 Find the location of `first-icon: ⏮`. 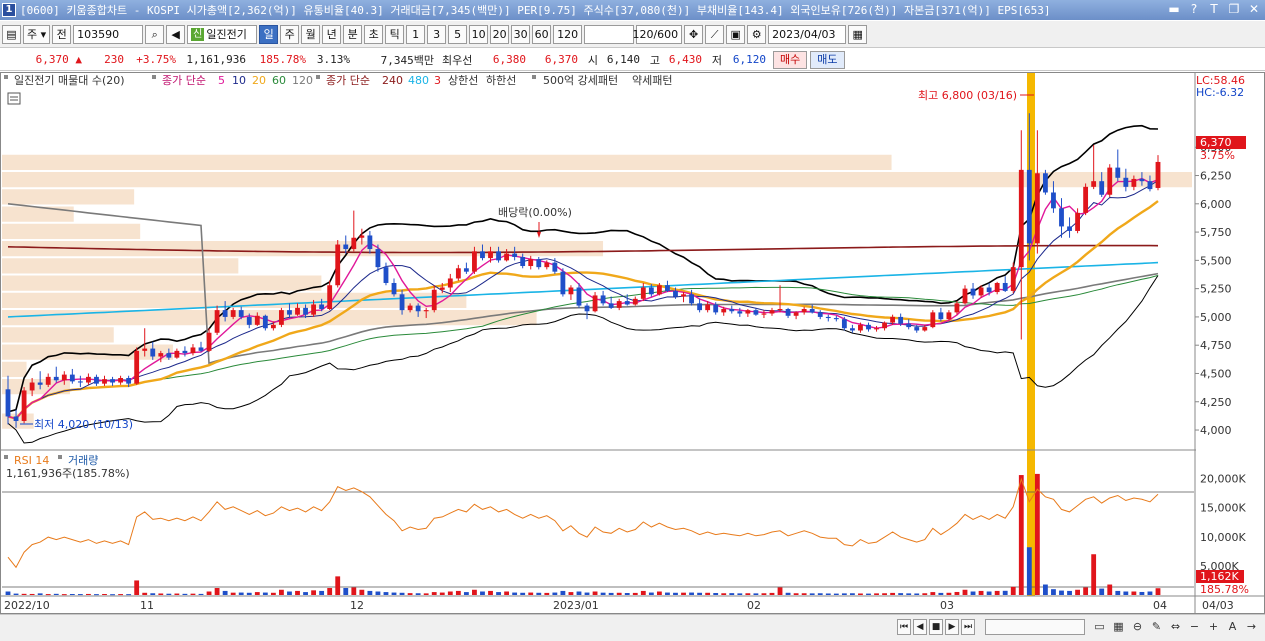

first-icon: ⏮ is located at coordinates (904, 627).